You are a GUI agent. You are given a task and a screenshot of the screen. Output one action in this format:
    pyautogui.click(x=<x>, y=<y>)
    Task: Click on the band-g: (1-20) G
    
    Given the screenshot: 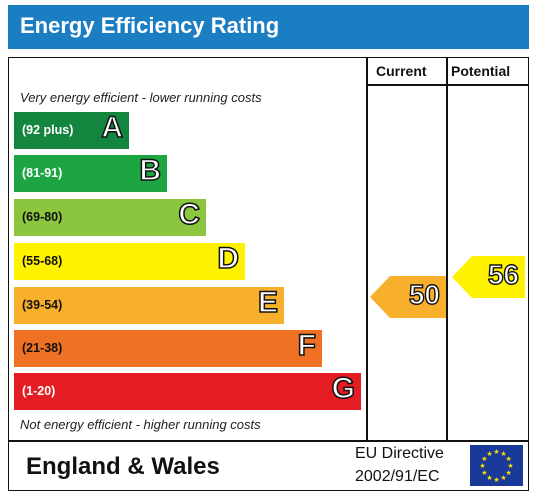 What is the action you would take?
    pyautogui.click(x=187, y=390)
    